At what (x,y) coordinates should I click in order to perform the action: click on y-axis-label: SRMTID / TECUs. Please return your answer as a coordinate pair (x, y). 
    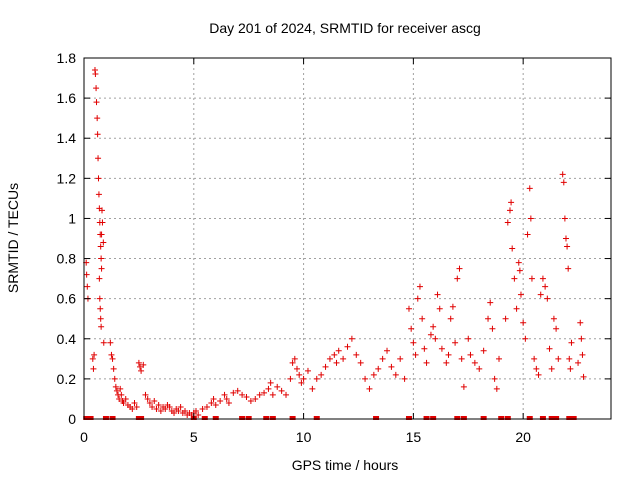
    Looking at the image, I should click on (13, 238).